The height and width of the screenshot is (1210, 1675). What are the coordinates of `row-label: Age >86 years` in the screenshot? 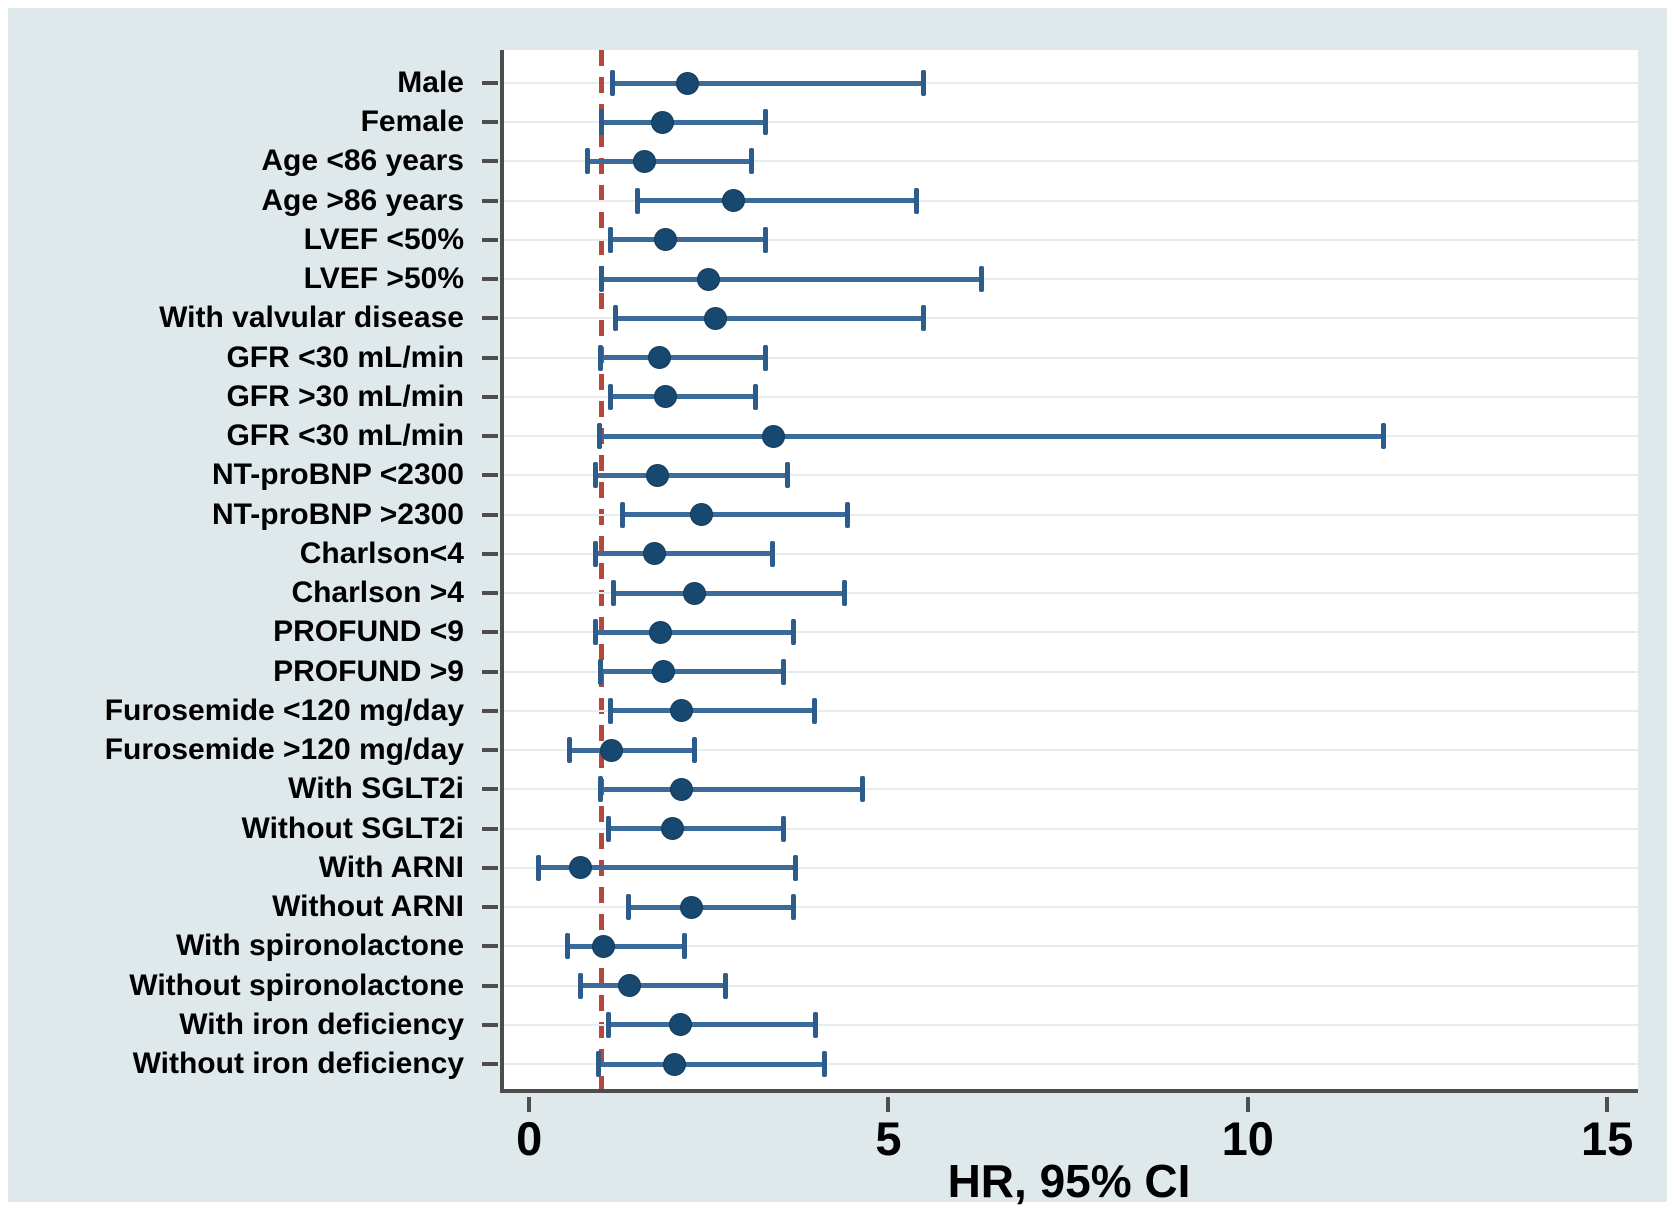 It's located at (362, 200).